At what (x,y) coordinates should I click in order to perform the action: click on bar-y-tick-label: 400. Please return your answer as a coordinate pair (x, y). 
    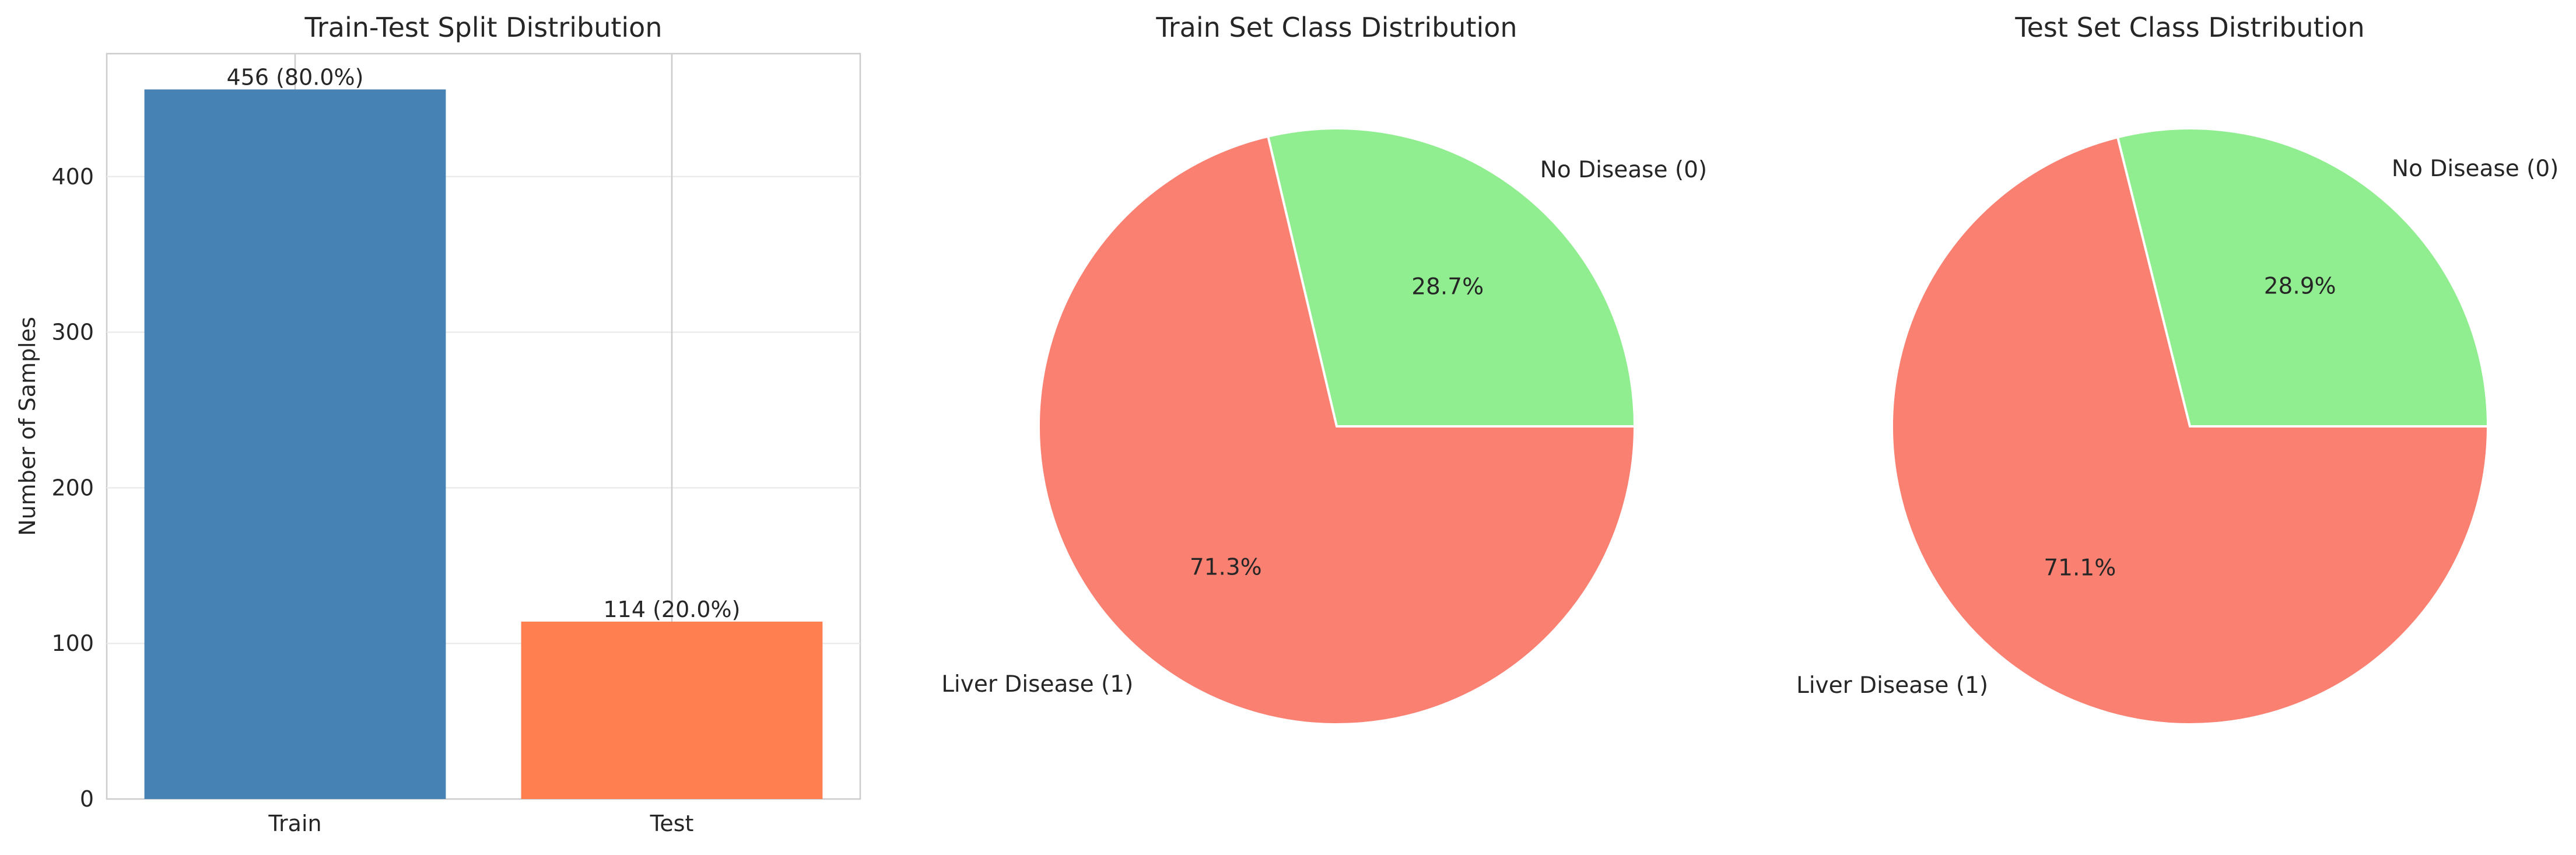
    Looking at the image, I should click on (72, 177).